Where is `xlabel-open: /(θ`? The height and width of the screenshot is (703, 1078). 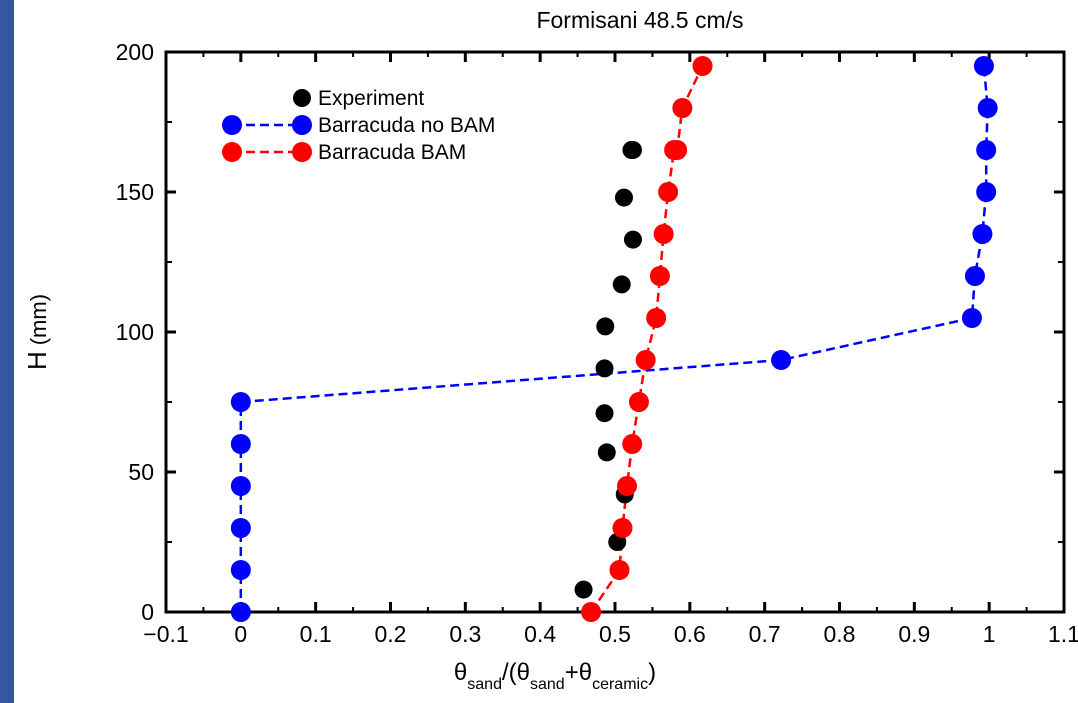
xlabel-open: /(θ is located at coordinates (516, 672).